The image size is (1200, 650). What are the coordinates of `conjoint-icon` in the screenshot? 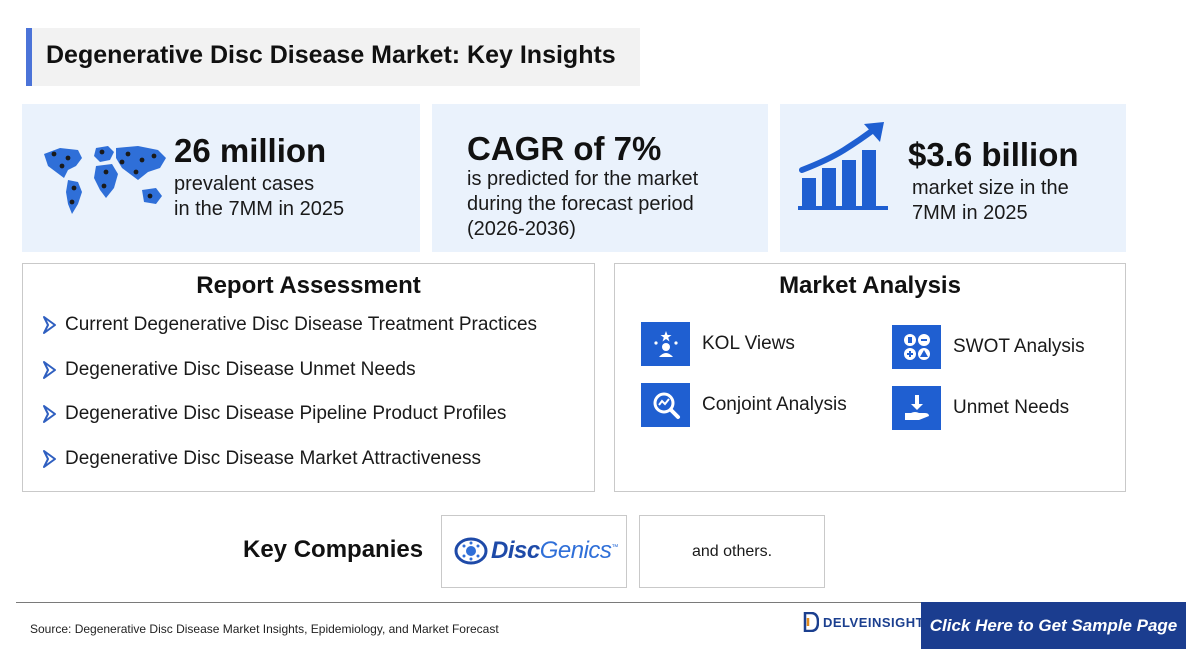 It's located at (665, 405).